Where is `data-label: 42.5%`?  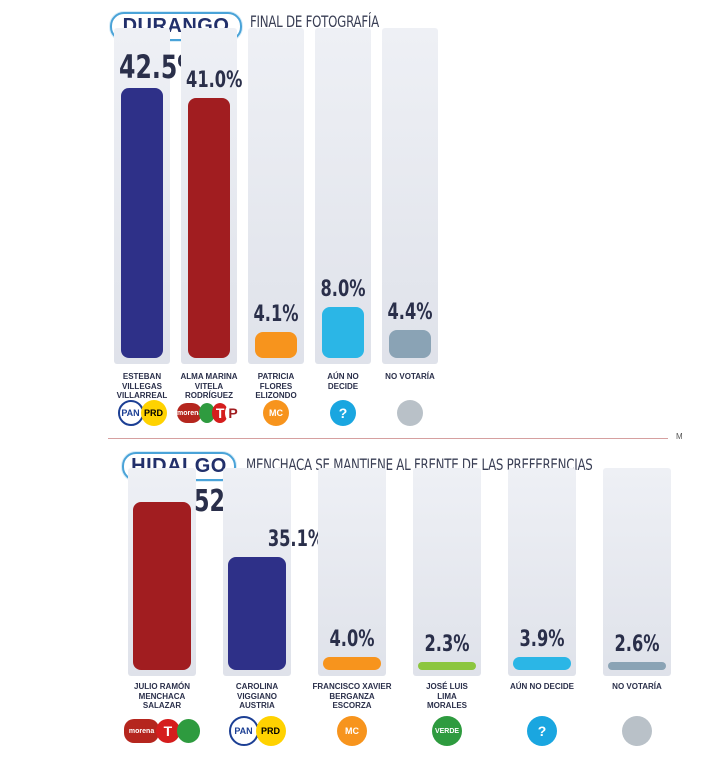 data-label: 42.5% is located at coordinates (160, 67).